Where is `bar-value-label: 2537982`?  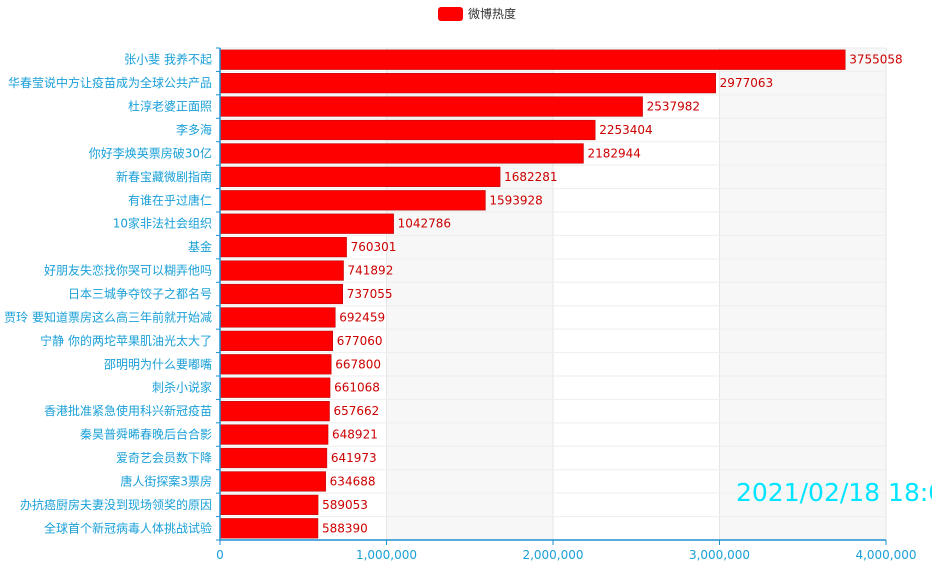
bar-value-label: 2537982 is located at coordinates (673, 107).